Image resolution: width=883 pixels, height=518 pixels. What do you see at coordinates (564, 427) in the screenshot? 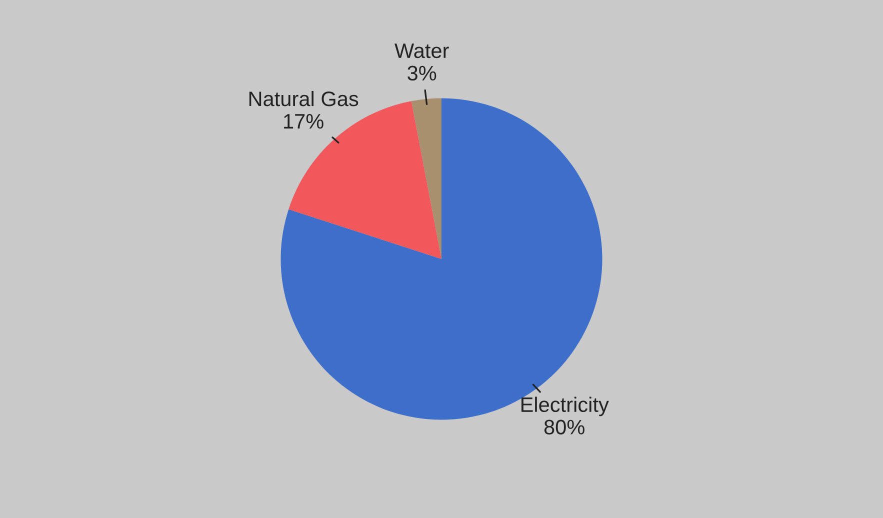
I see `data-label: 80%` at bounding box center [564, 427].